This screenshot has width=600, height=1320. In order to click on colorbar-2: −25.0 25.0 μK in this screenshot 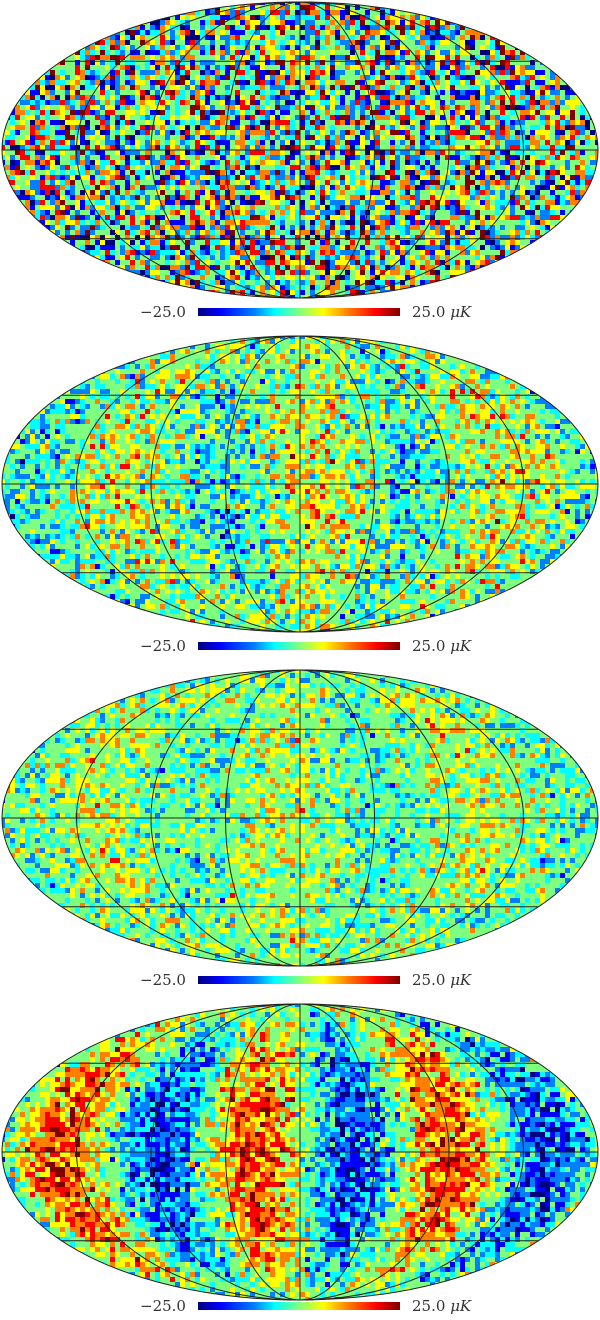, I will do `click(300, 647)`.